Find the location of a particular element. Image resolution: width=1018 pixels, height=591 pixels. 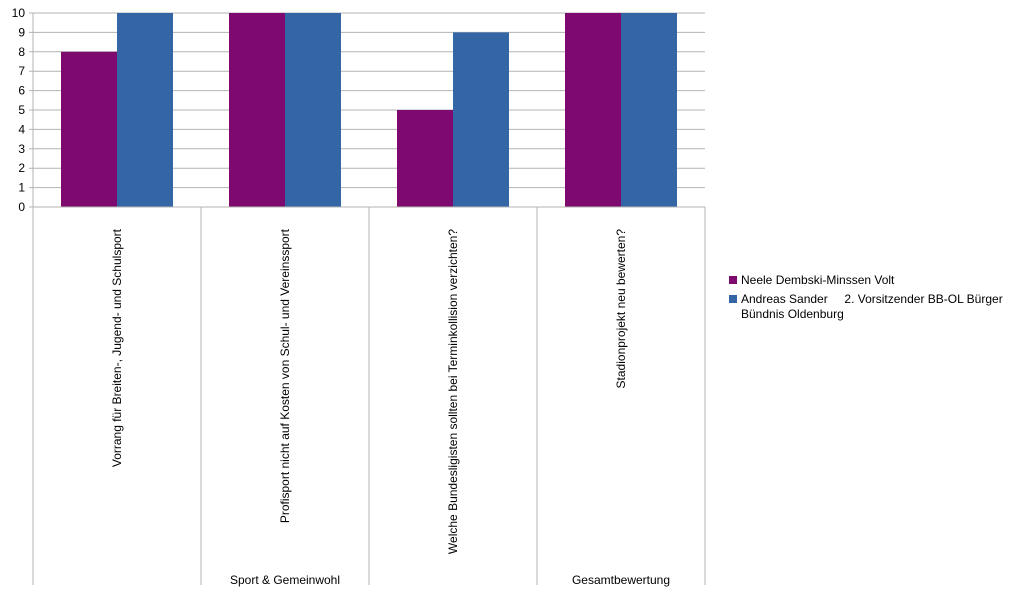

legend-label-series-1: Neele Dembski-Minssen Volt is located at coordinates (818, 280).